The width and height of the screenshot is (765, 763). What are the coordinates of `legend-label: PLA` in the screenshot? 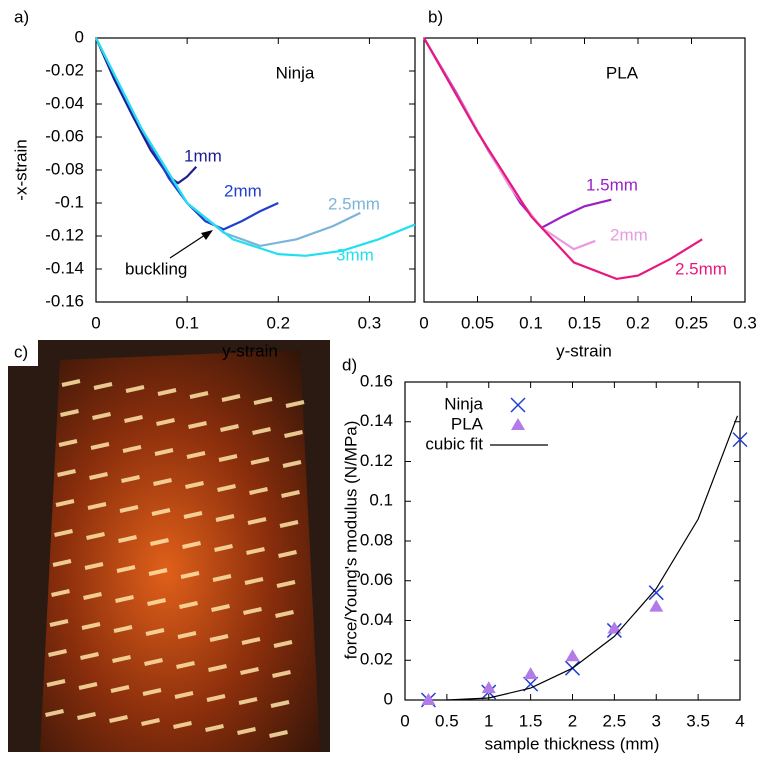 It's located at (467, 423).